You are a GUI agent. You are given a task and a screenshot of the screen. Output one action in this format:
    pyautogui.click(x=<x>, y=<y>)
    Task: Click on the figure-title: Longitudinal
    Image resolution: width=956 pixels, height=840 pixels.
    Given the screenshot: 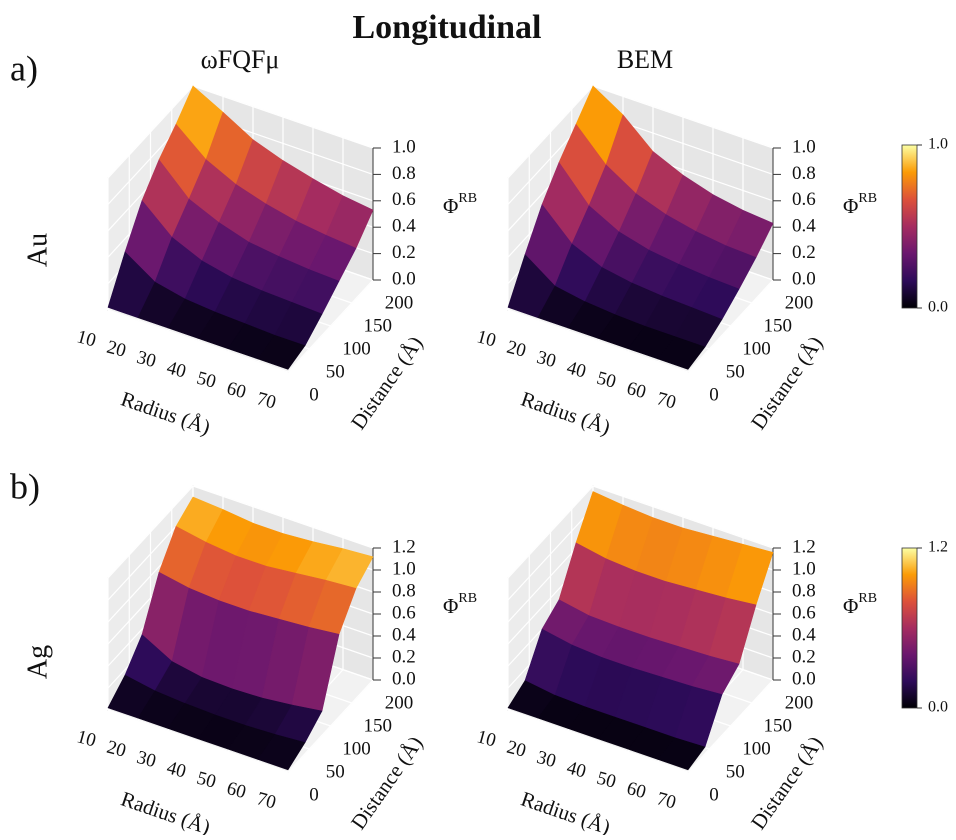 What is the action you would take?
    pyautogui.click(x=447, y=27)
    